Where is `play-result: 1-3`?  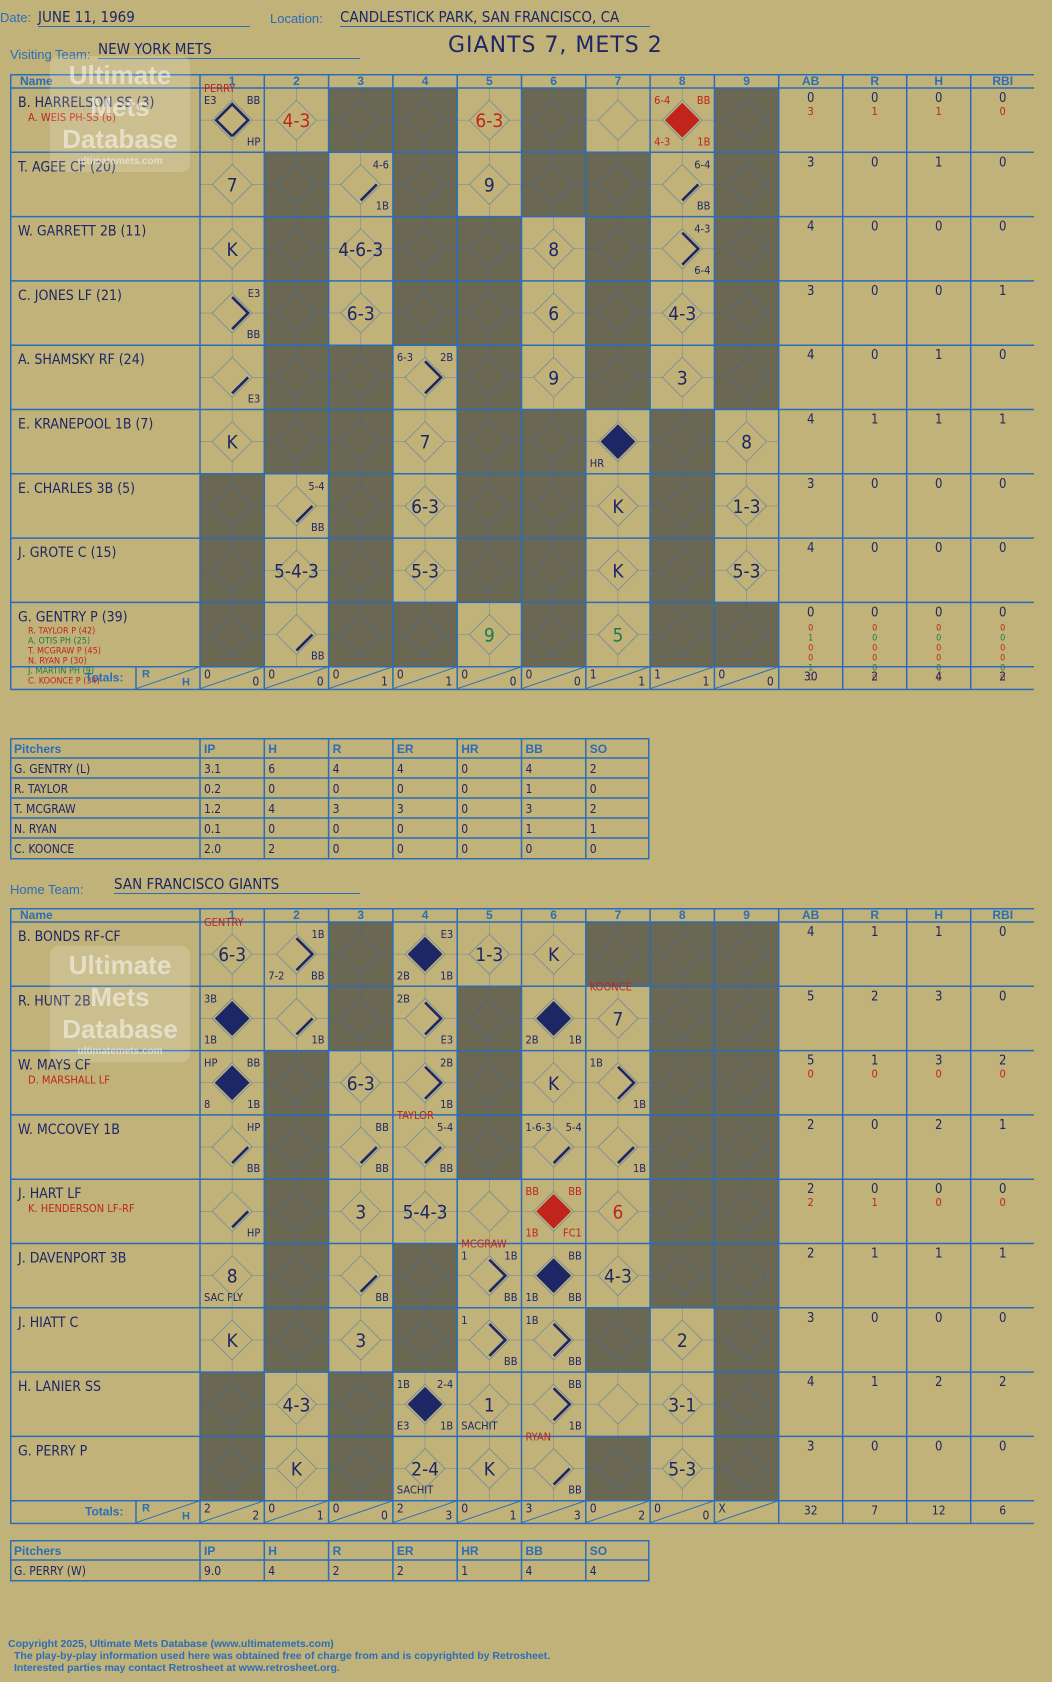 play-result: 1-3 is located at coordinates (489, 955).